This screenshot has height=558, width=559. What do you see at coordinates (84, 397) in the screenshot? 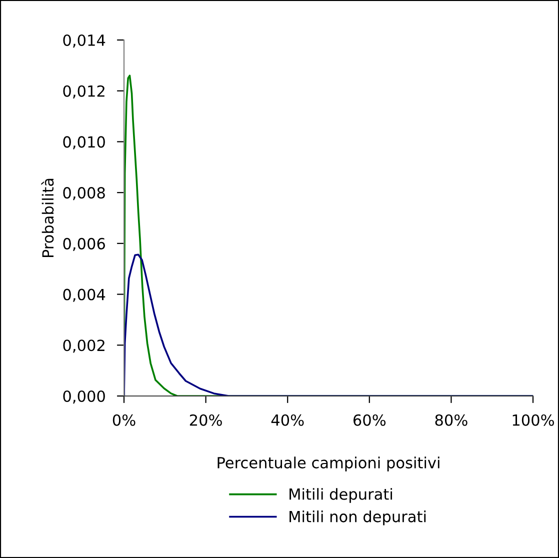
I see `y-tick-label: 0,000` at bounding box center [84, 397].